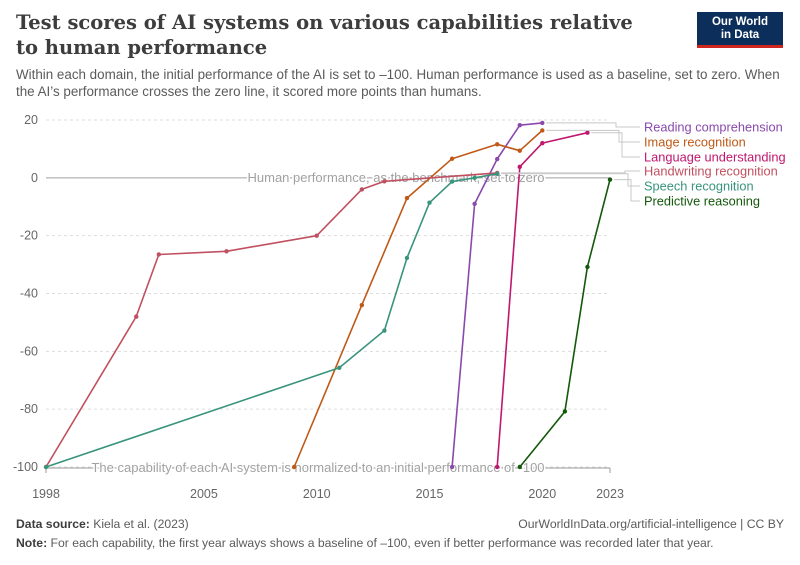 This screenshot has height=565, width=800. I want to click on legend-connector-image-recognition, so click(593, 136).